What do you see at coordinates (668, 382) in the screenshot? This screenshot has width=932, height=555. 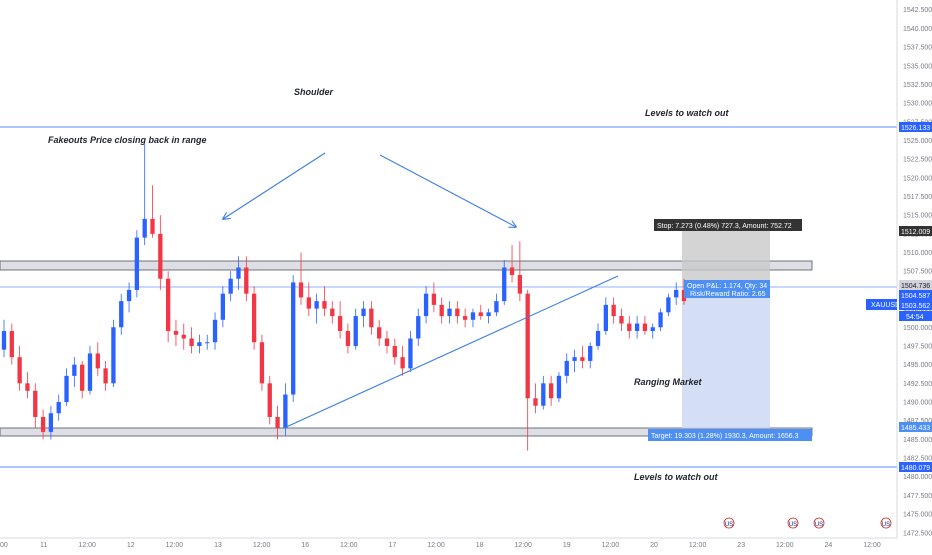 I see `ranging-market-label: Ranging Market` at bounding box center [668, 382].